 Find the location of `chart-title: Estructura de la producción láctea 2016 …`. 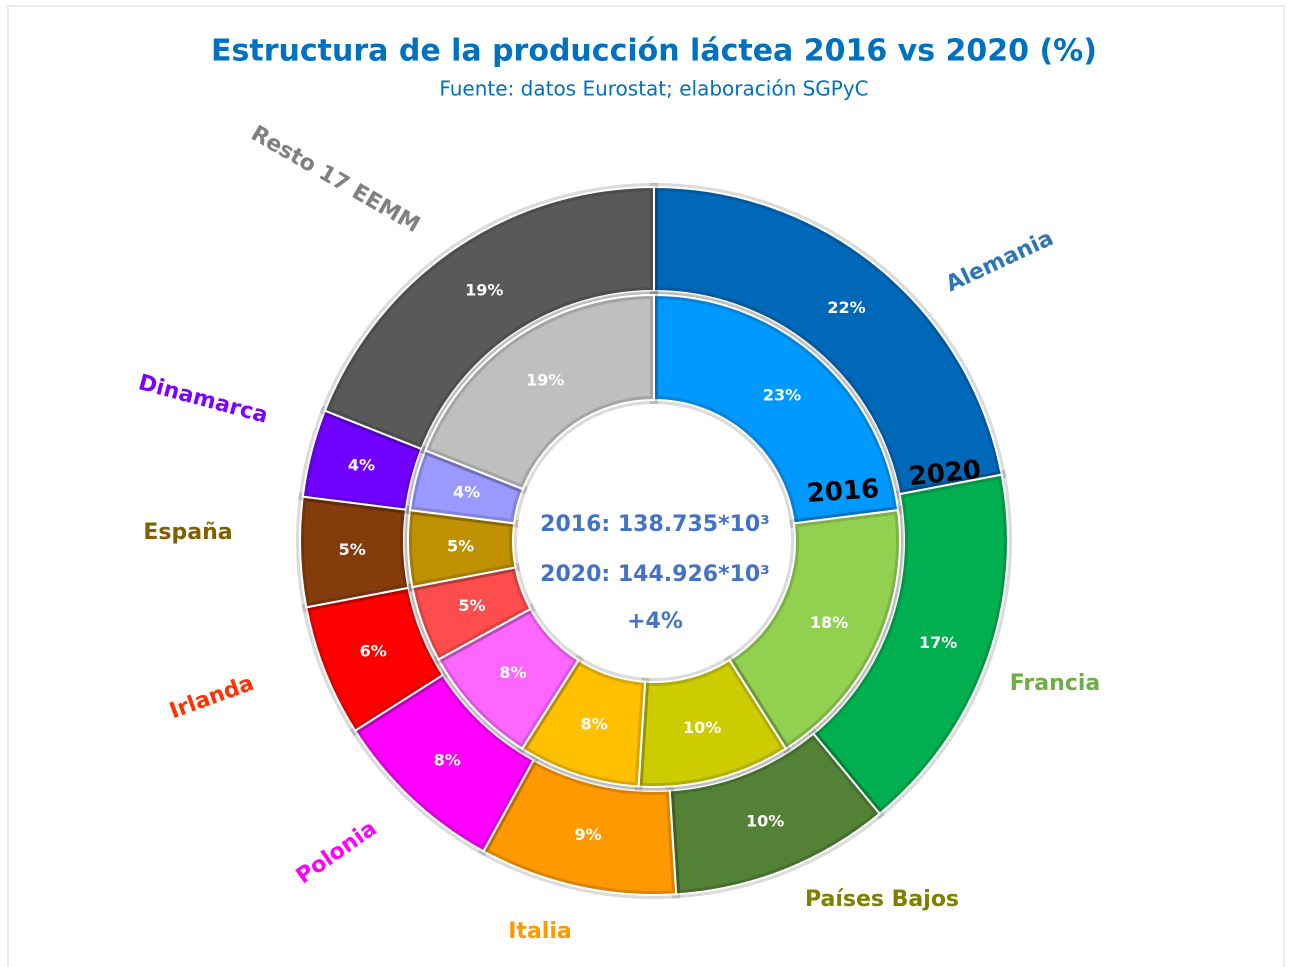

chart-title: Estructura de la producción láctea 2016 … is located at coordinates (654, 51).